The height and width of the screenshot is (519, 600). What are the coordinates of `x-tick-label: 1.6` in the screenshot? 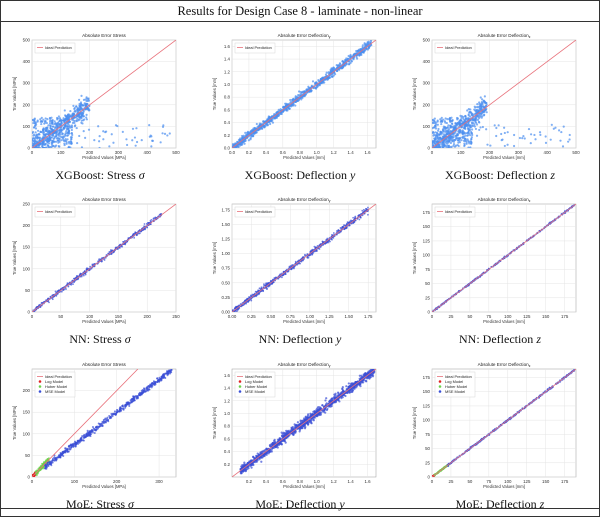 It's located at (367, 152).